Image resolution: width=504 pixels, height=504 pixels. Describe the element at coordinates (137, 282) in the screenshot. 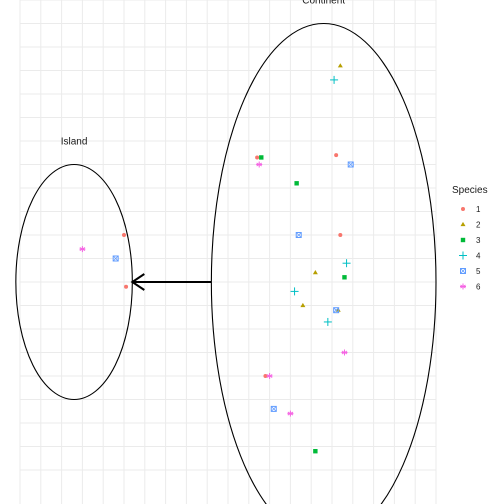

I see `arrow-head` at that location.